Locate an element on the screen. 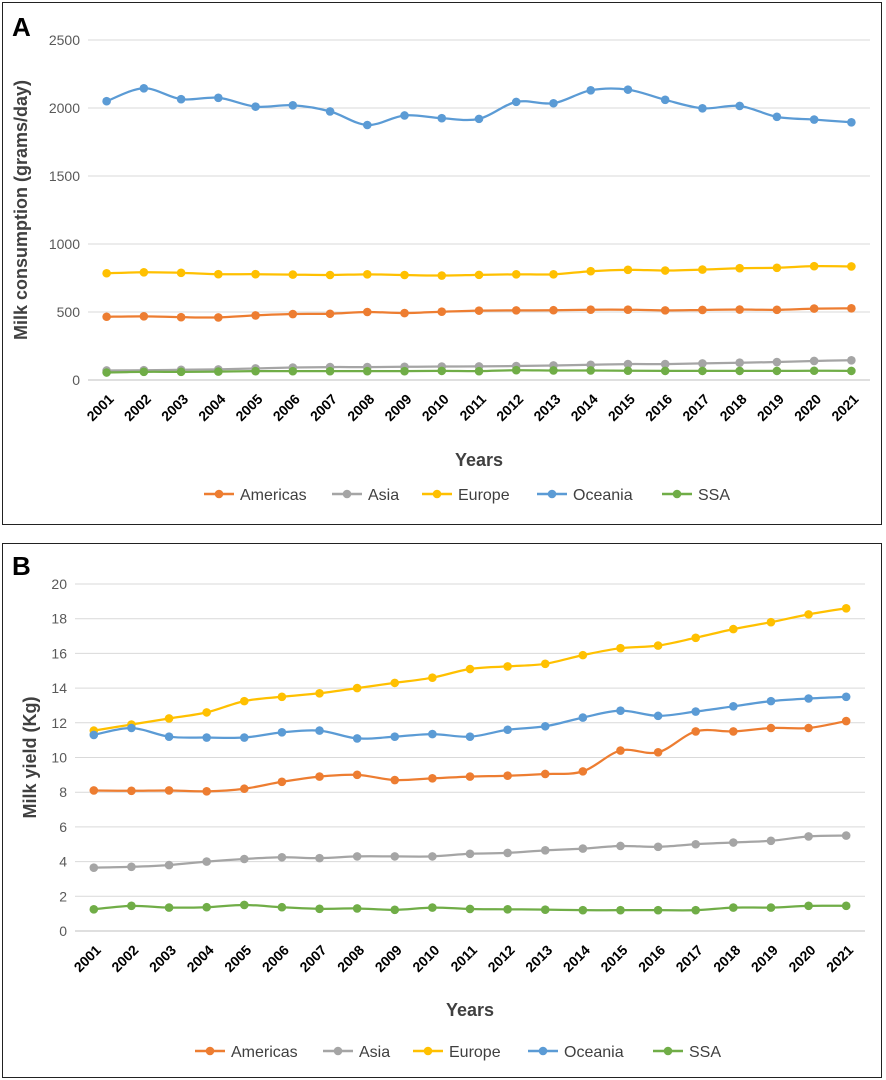  chart-b-y-tick-label: 18 is located at coordinates (59, 619).